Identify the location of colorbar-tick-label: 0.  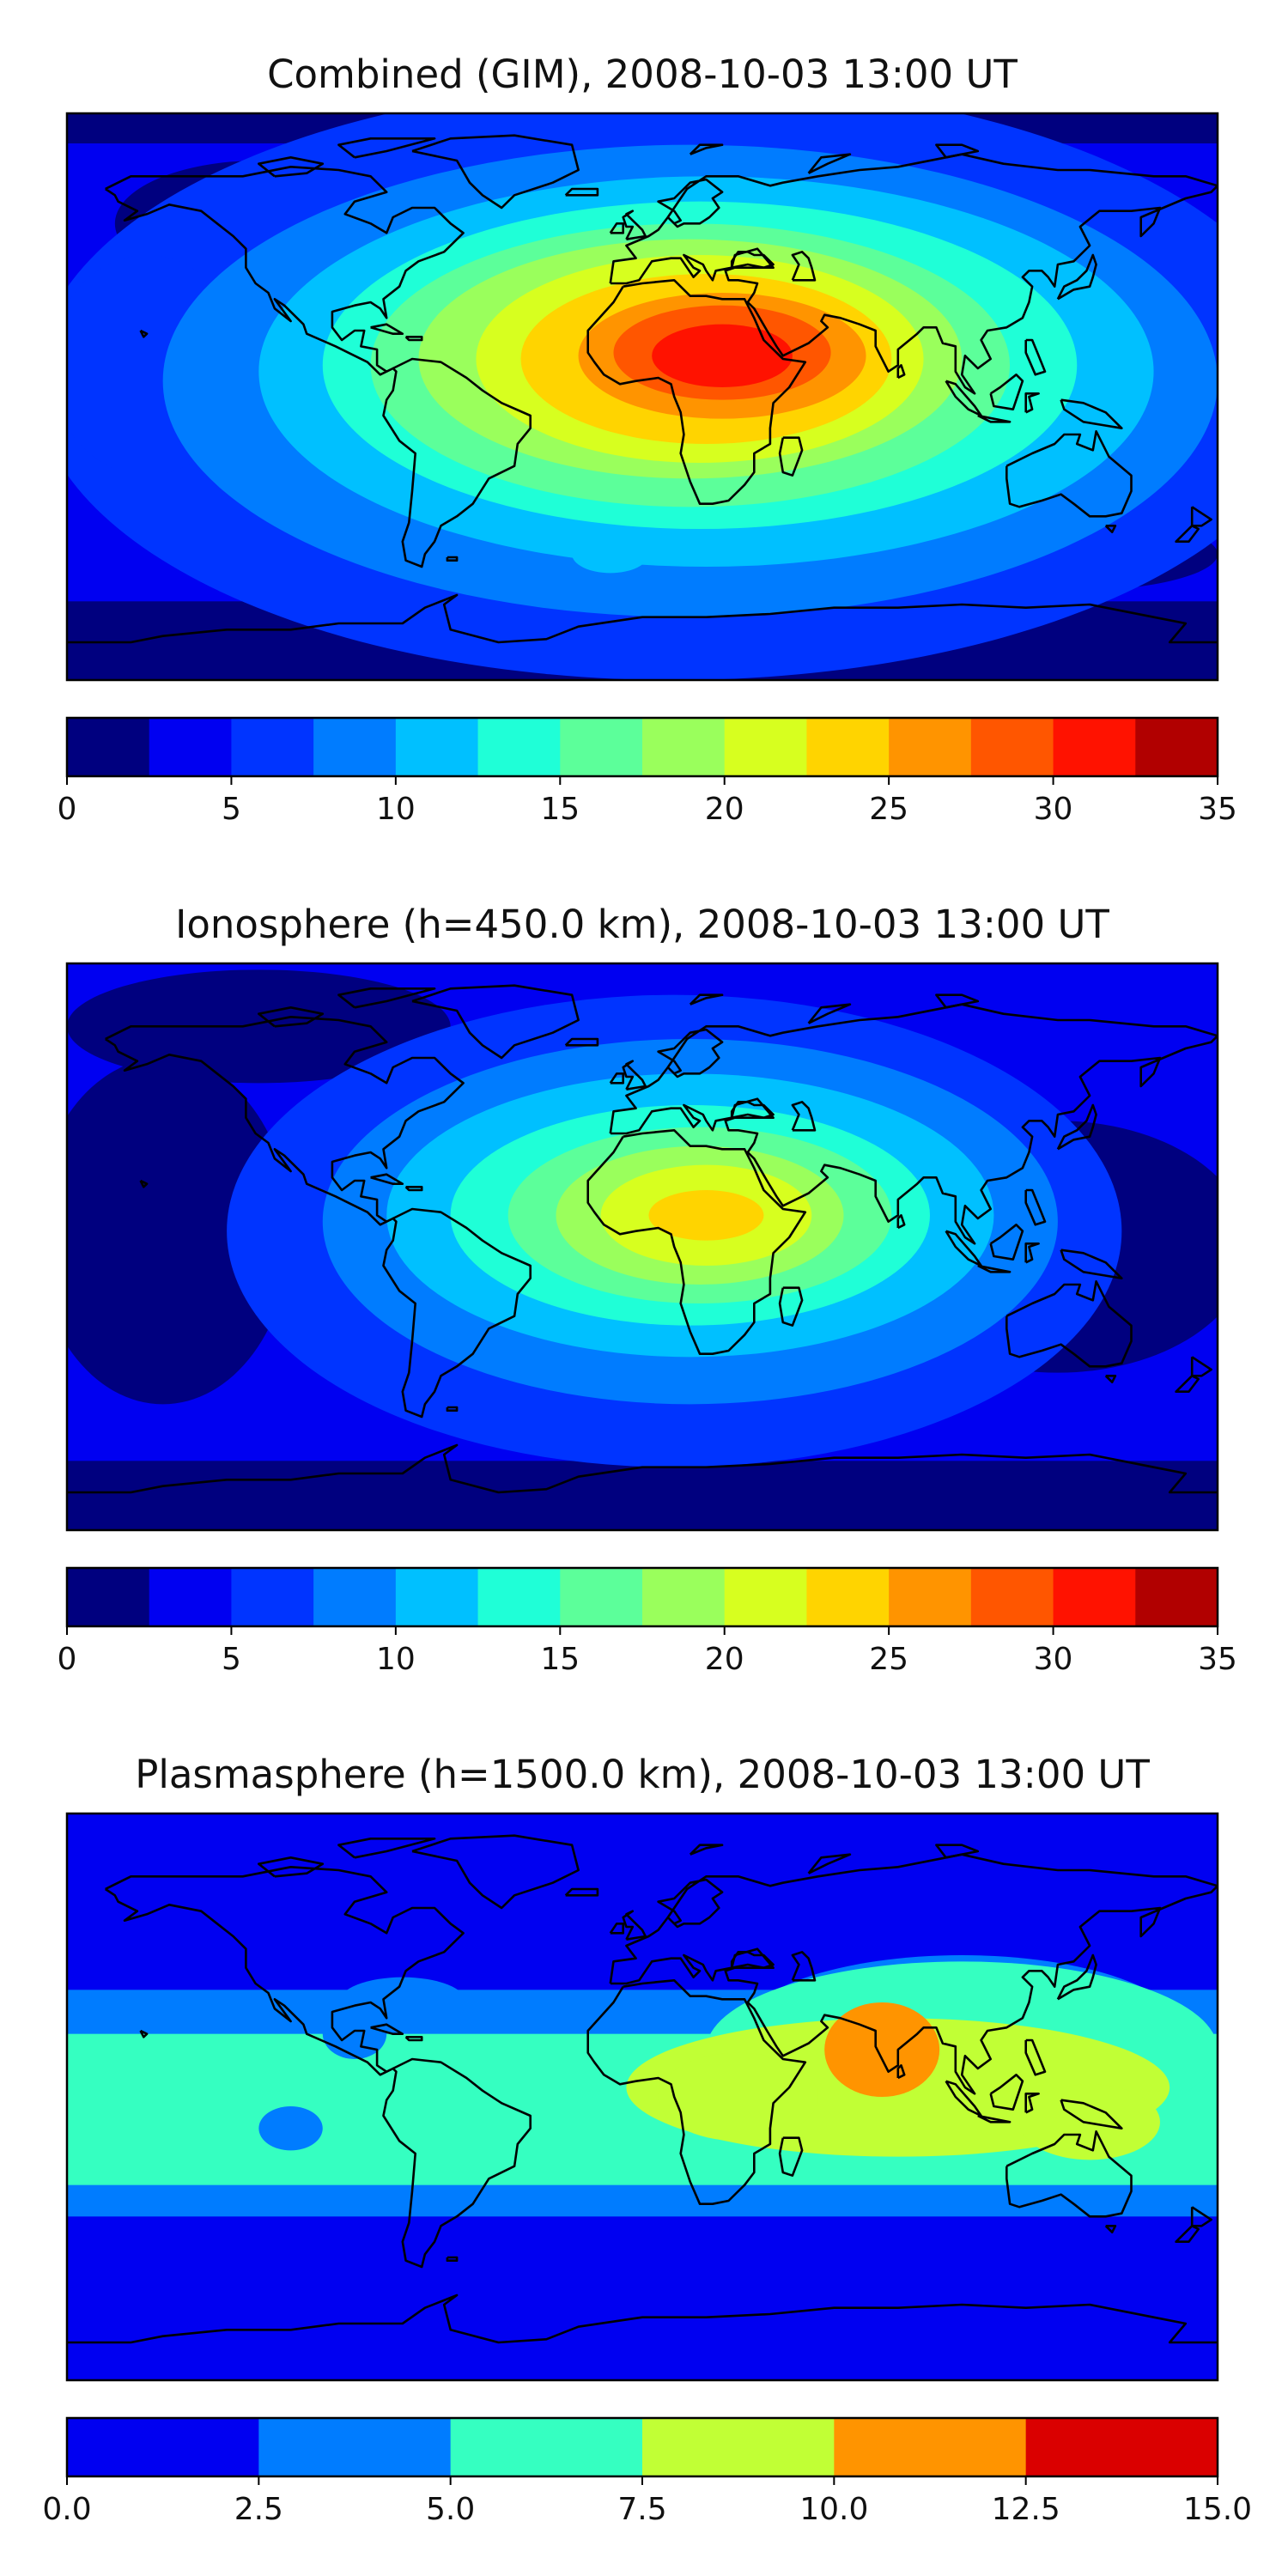
(67, 1660).